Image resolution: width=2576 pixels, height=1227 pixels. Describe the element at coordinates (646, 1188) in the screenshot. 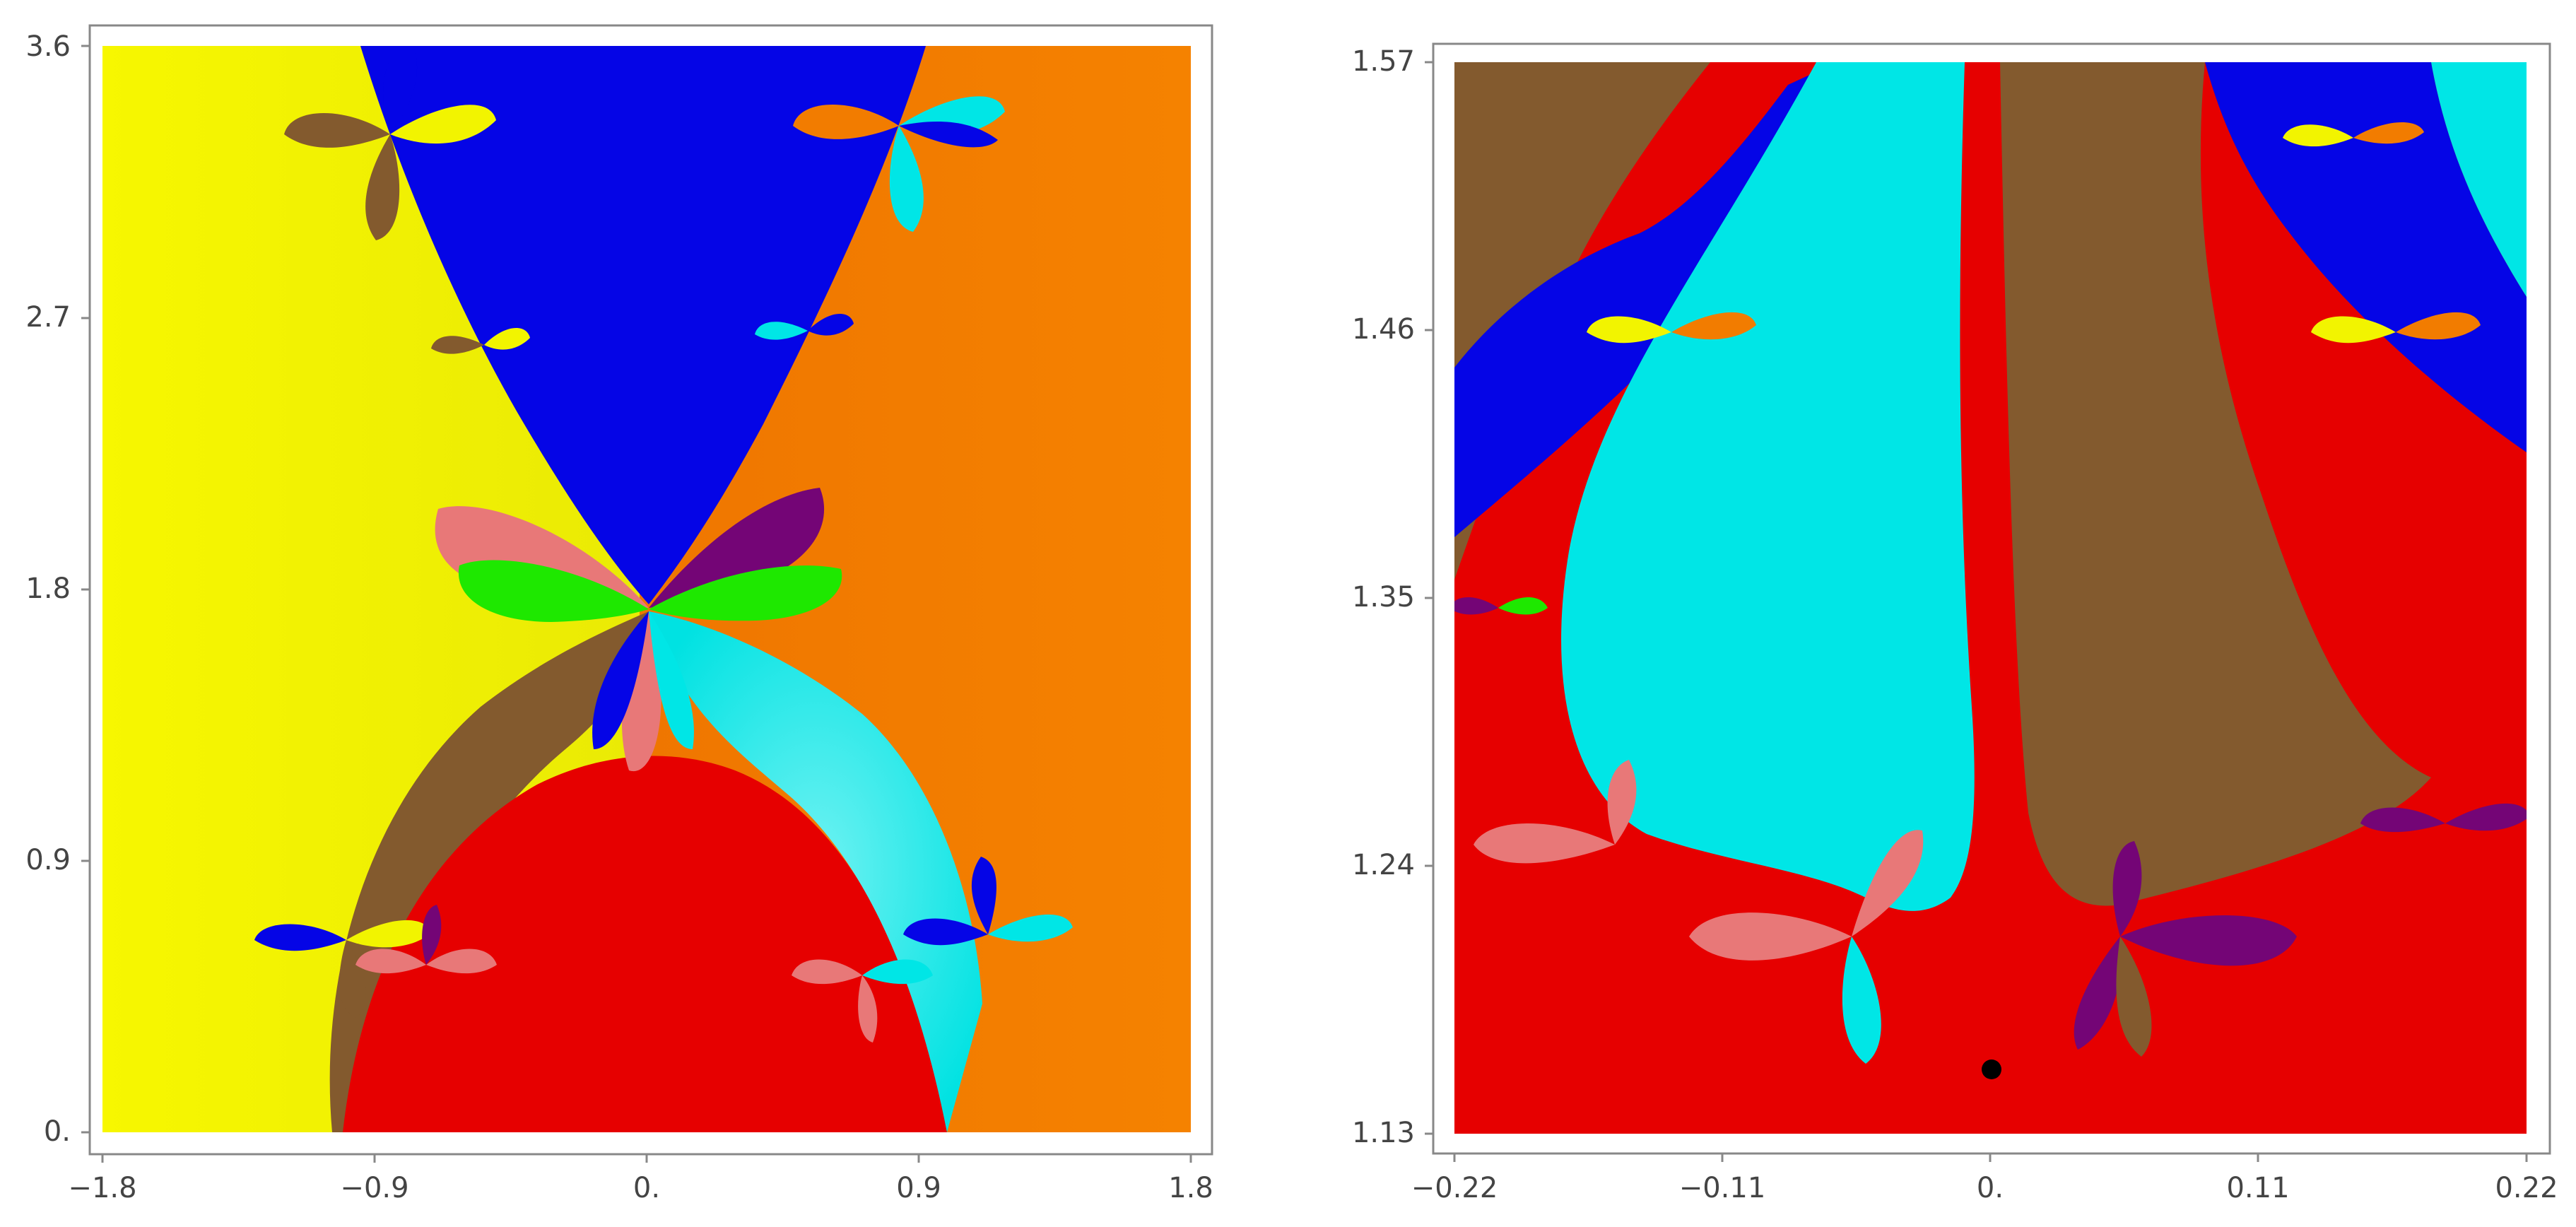

I see `left-x-tick-label-2: 0.` at that location.